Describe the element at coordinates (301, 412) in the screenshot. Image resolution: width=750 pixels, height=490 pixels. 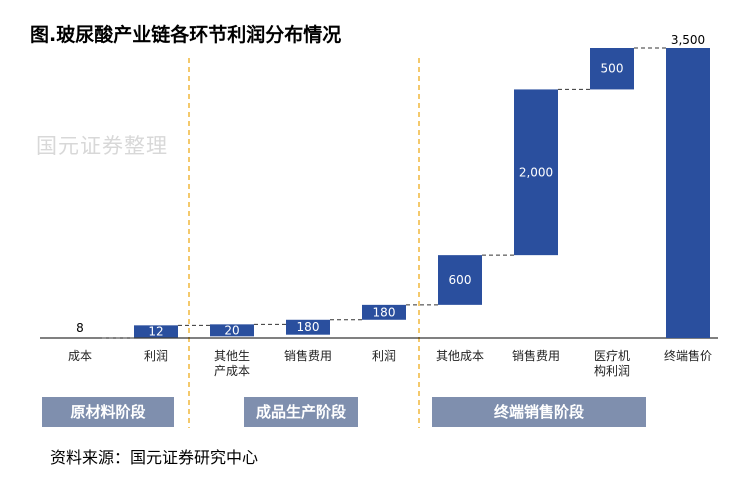
I see `stage-label-production: 成品生产阶段` at that location.